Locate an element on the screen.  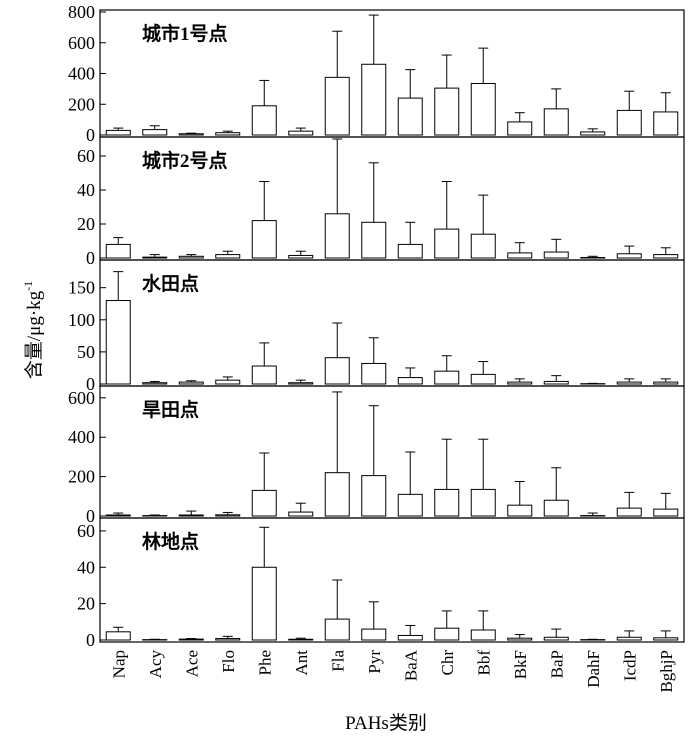
x-tick-label: BghjP is located at coordinates (666, 671).